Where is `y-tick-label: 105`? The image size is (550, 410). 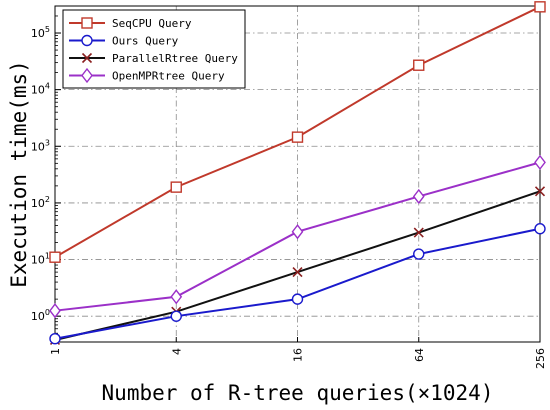 y-tick-label: 105 is located at coordinates (40, 32).